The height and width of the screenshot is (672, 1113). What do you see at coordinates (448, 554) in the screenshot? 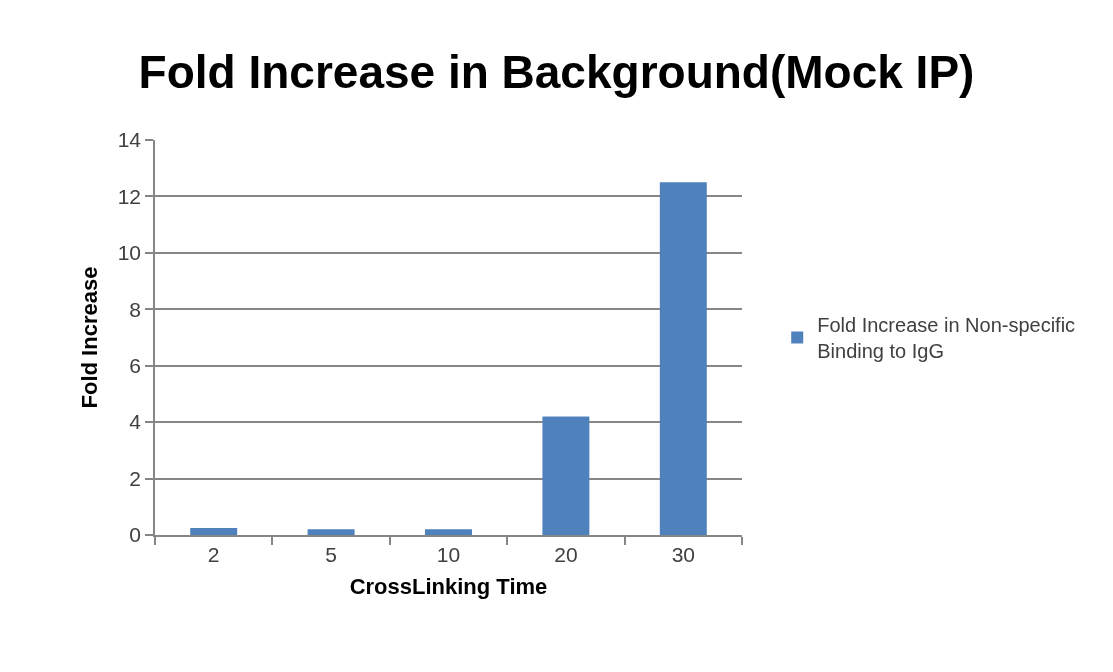
I see `x-tick-label: 10` at bounding box center [448, 554].